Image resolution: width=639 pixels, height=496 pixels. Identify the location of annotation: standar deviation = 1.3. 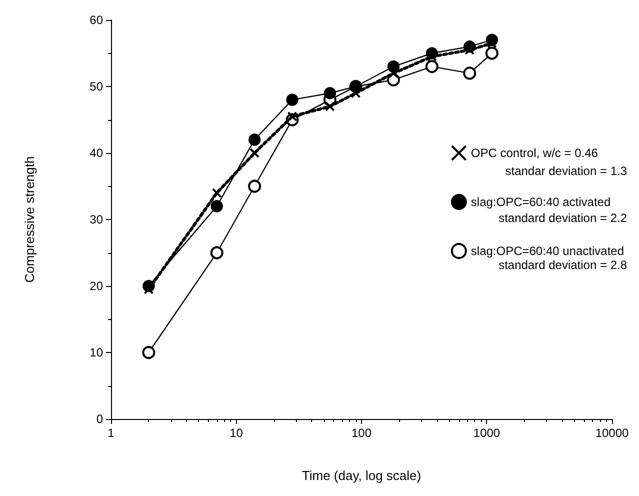
(566, 171).